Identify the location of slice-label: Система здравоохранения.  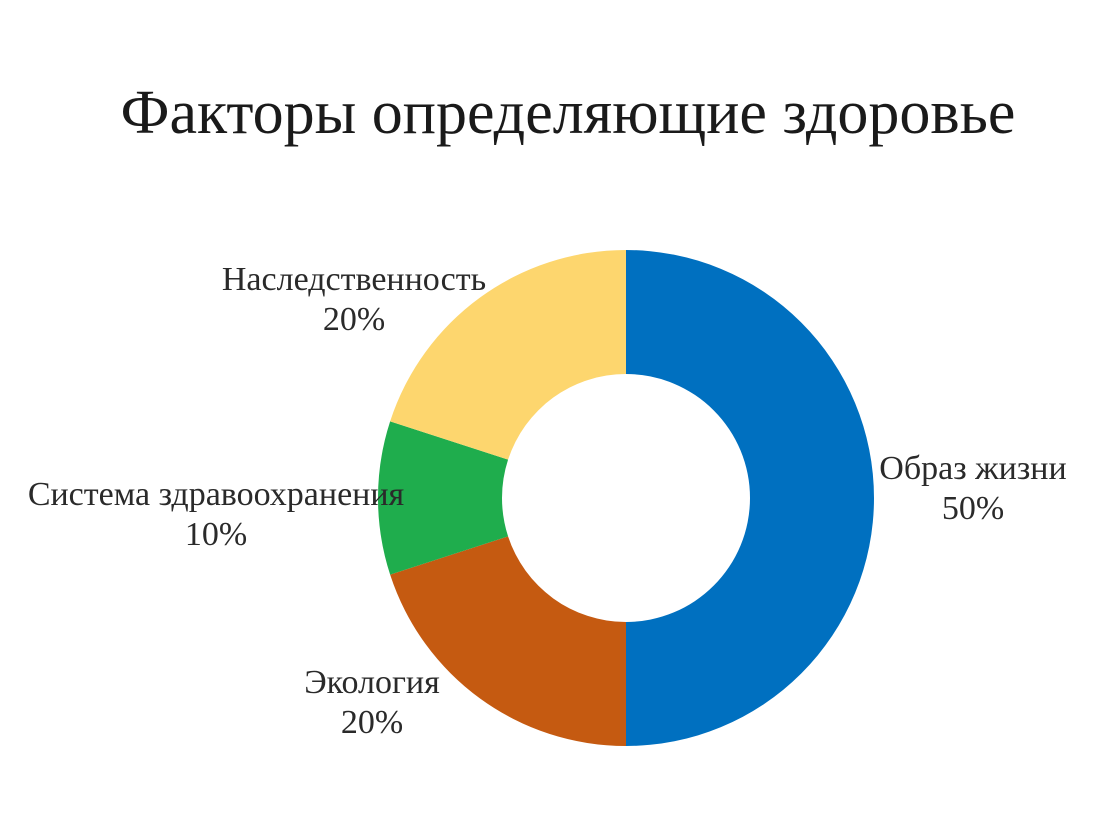
(216, 494).